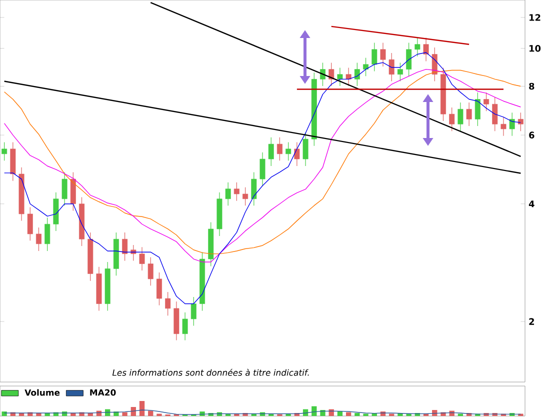  Describe the element at coordinates (531, 321) in the screenshot. I see `y-tick-label: 2` at that location.